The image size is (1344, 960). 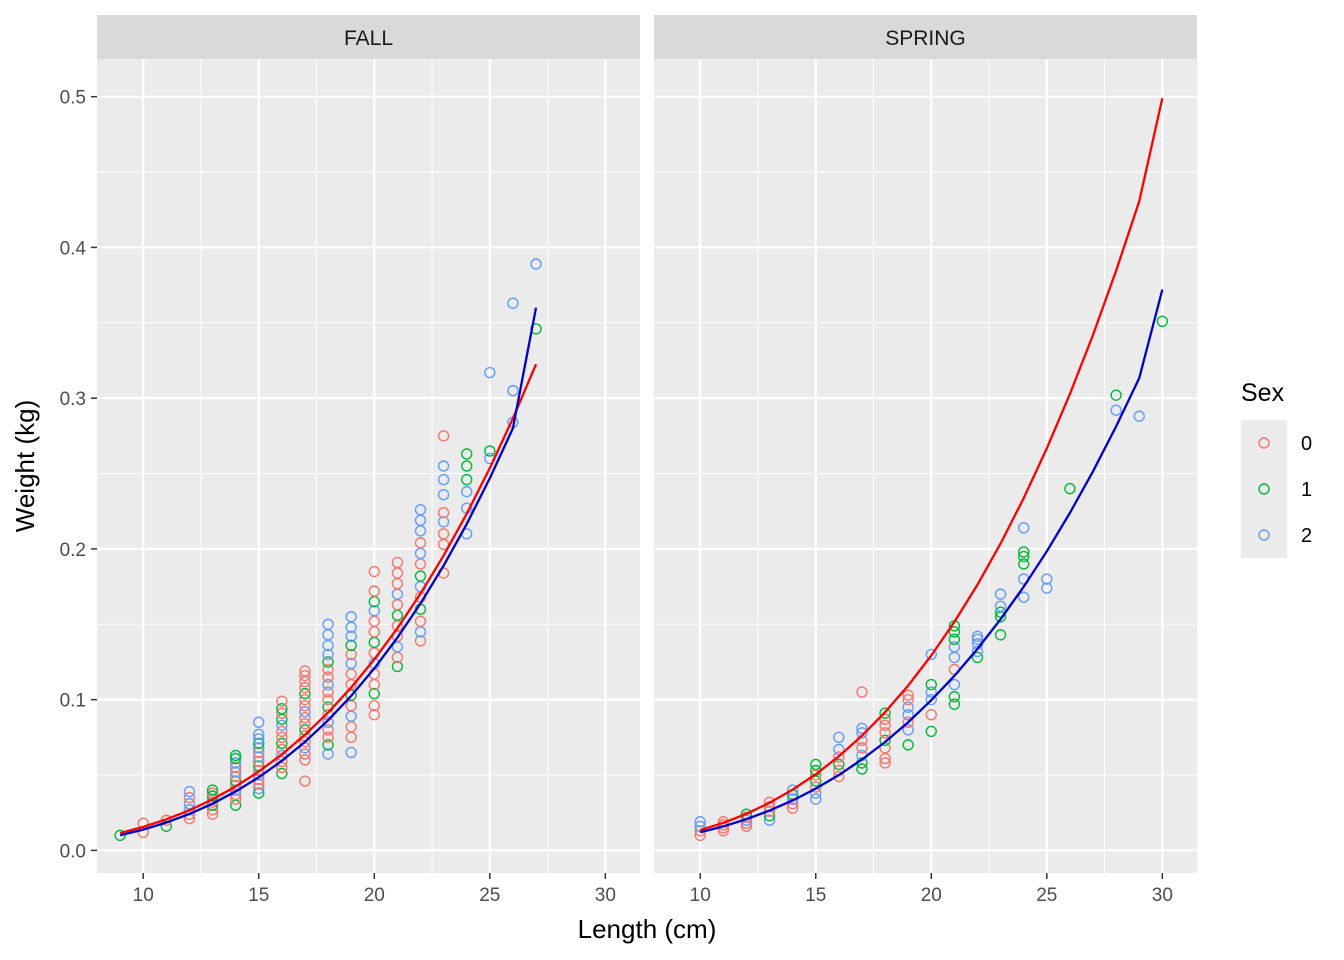 I want to click on legend-label: 1, so click(x=1306, y=490).